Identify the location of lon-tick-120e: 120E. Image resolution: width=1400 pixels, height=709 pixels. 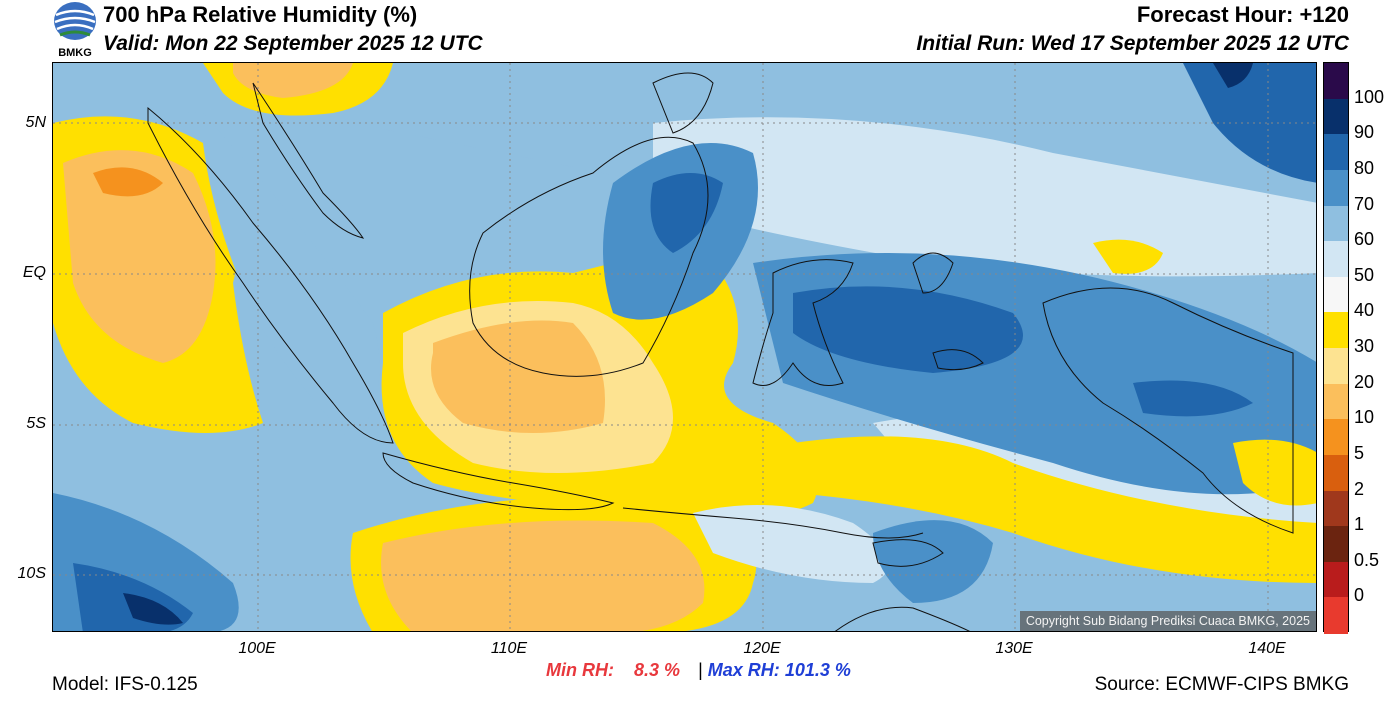
(762, 648).